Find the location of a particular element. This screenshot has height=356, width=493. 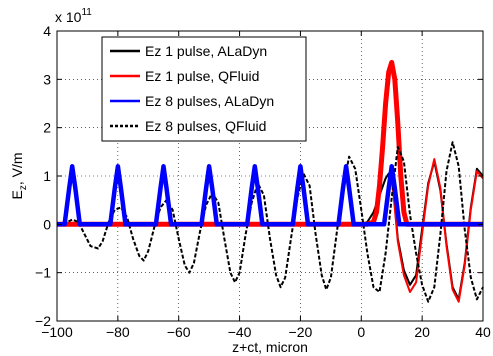

x-tick-label: 40 is located at coordinates (483, 332).